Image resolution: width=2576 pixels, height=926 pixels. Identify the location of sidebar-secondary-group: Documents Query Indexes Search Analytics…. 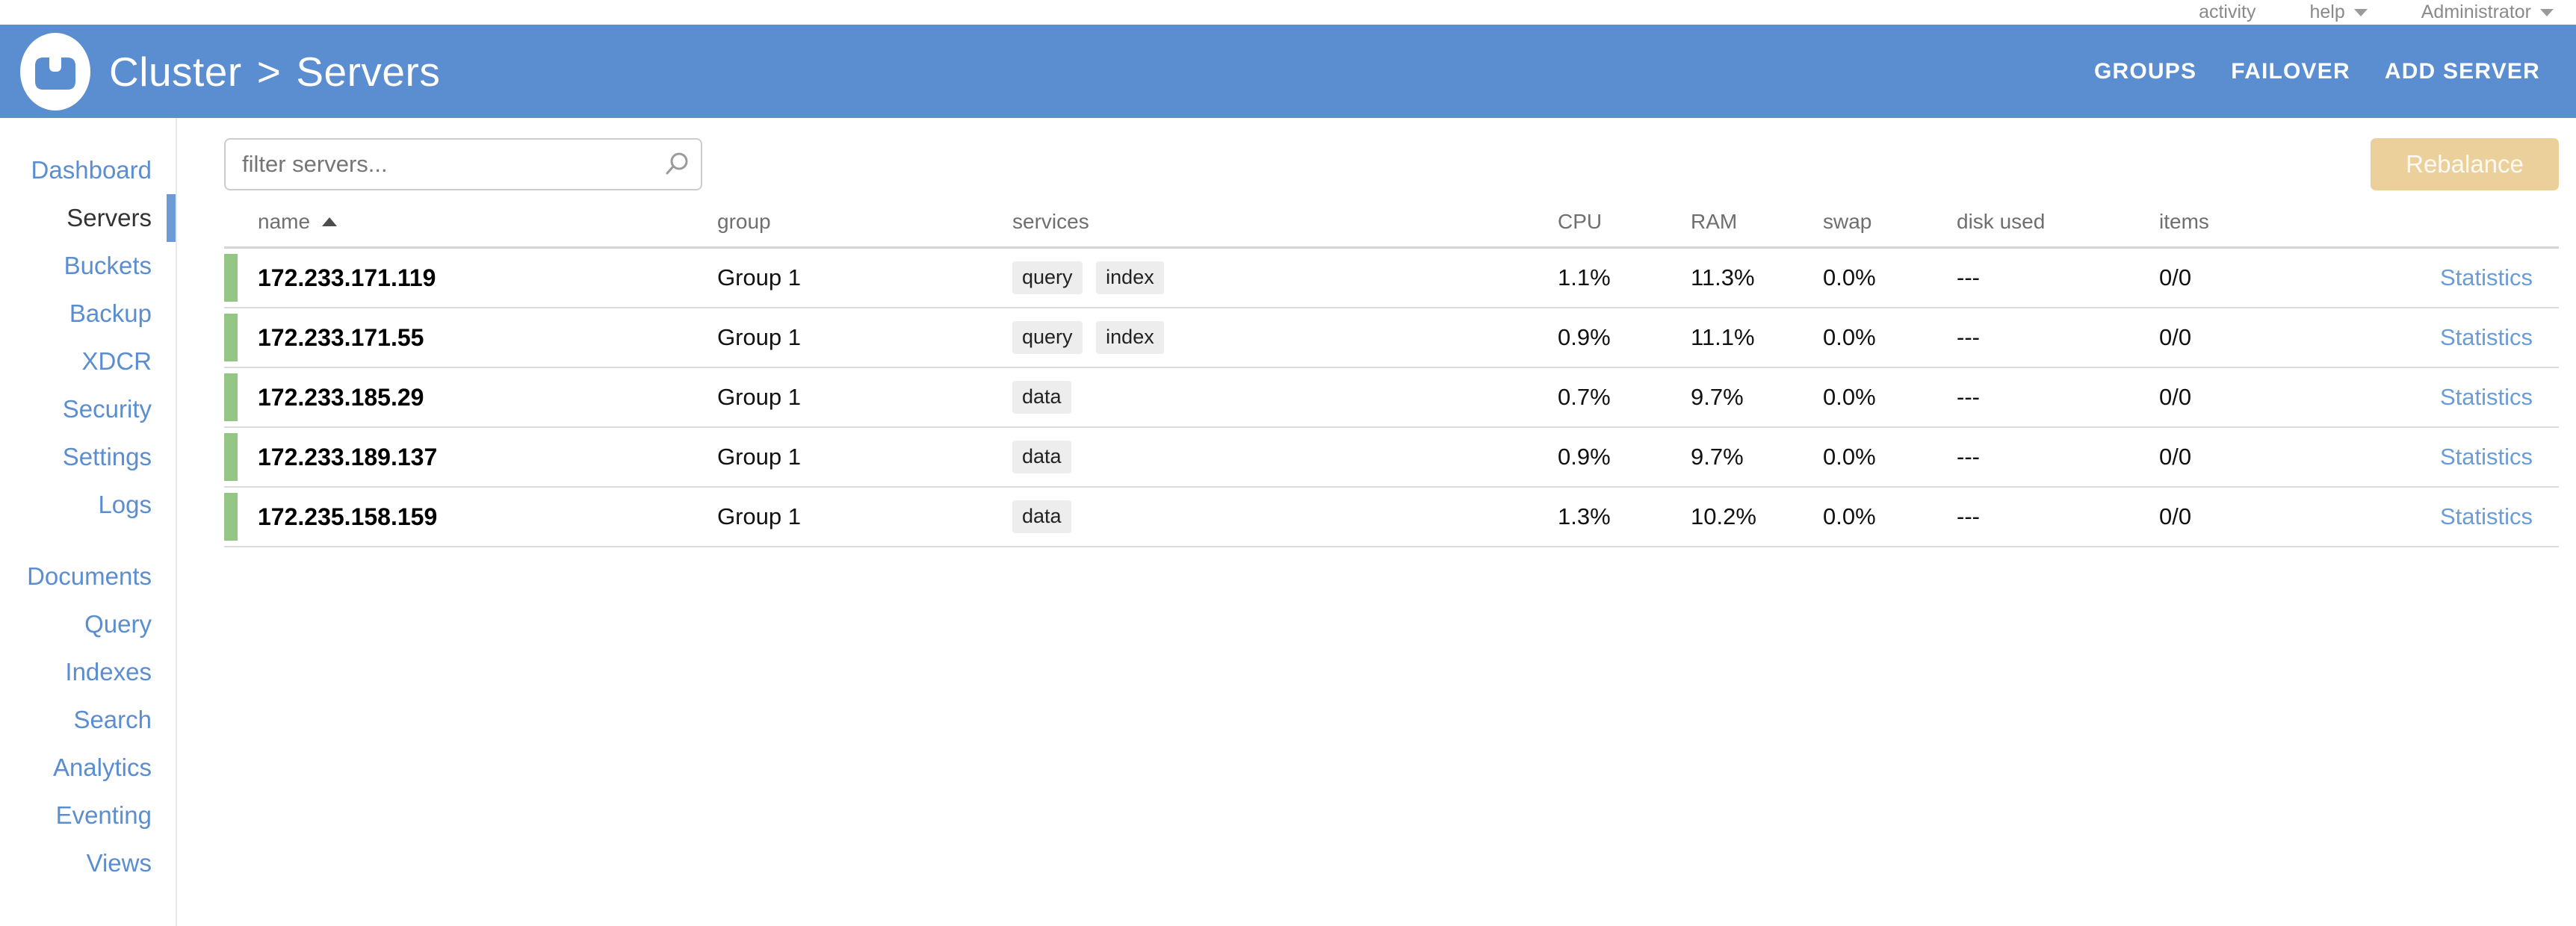
(88, 720).